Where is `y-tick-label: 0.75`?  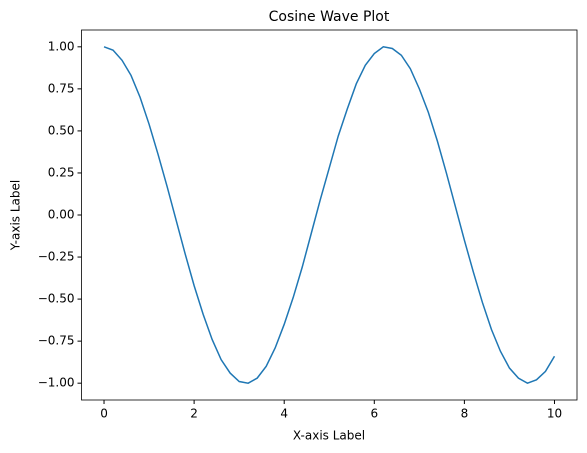
y-tick-label: 0.75 is located at coordinates (61, 88).